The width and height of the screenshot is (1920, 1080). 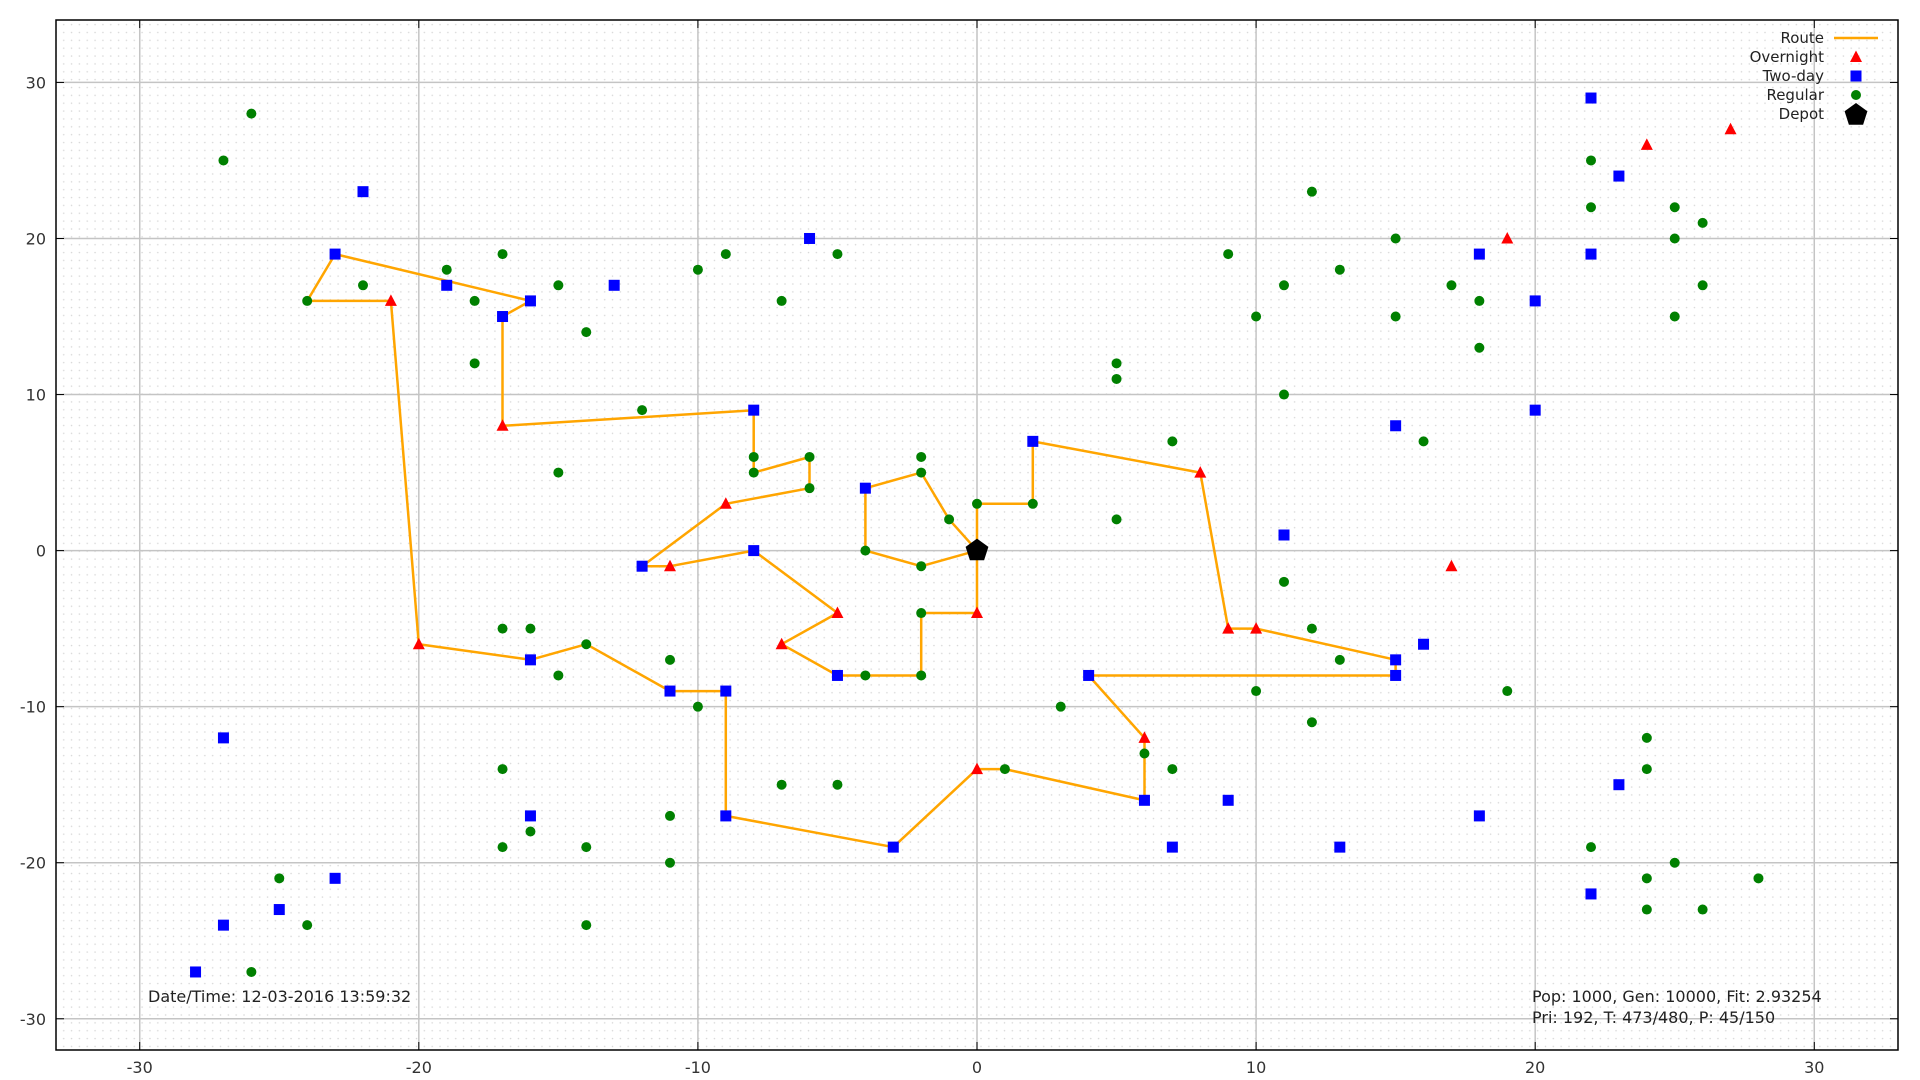 I want to click on legend-swatch-two-day, so click(x=1856, y=76).